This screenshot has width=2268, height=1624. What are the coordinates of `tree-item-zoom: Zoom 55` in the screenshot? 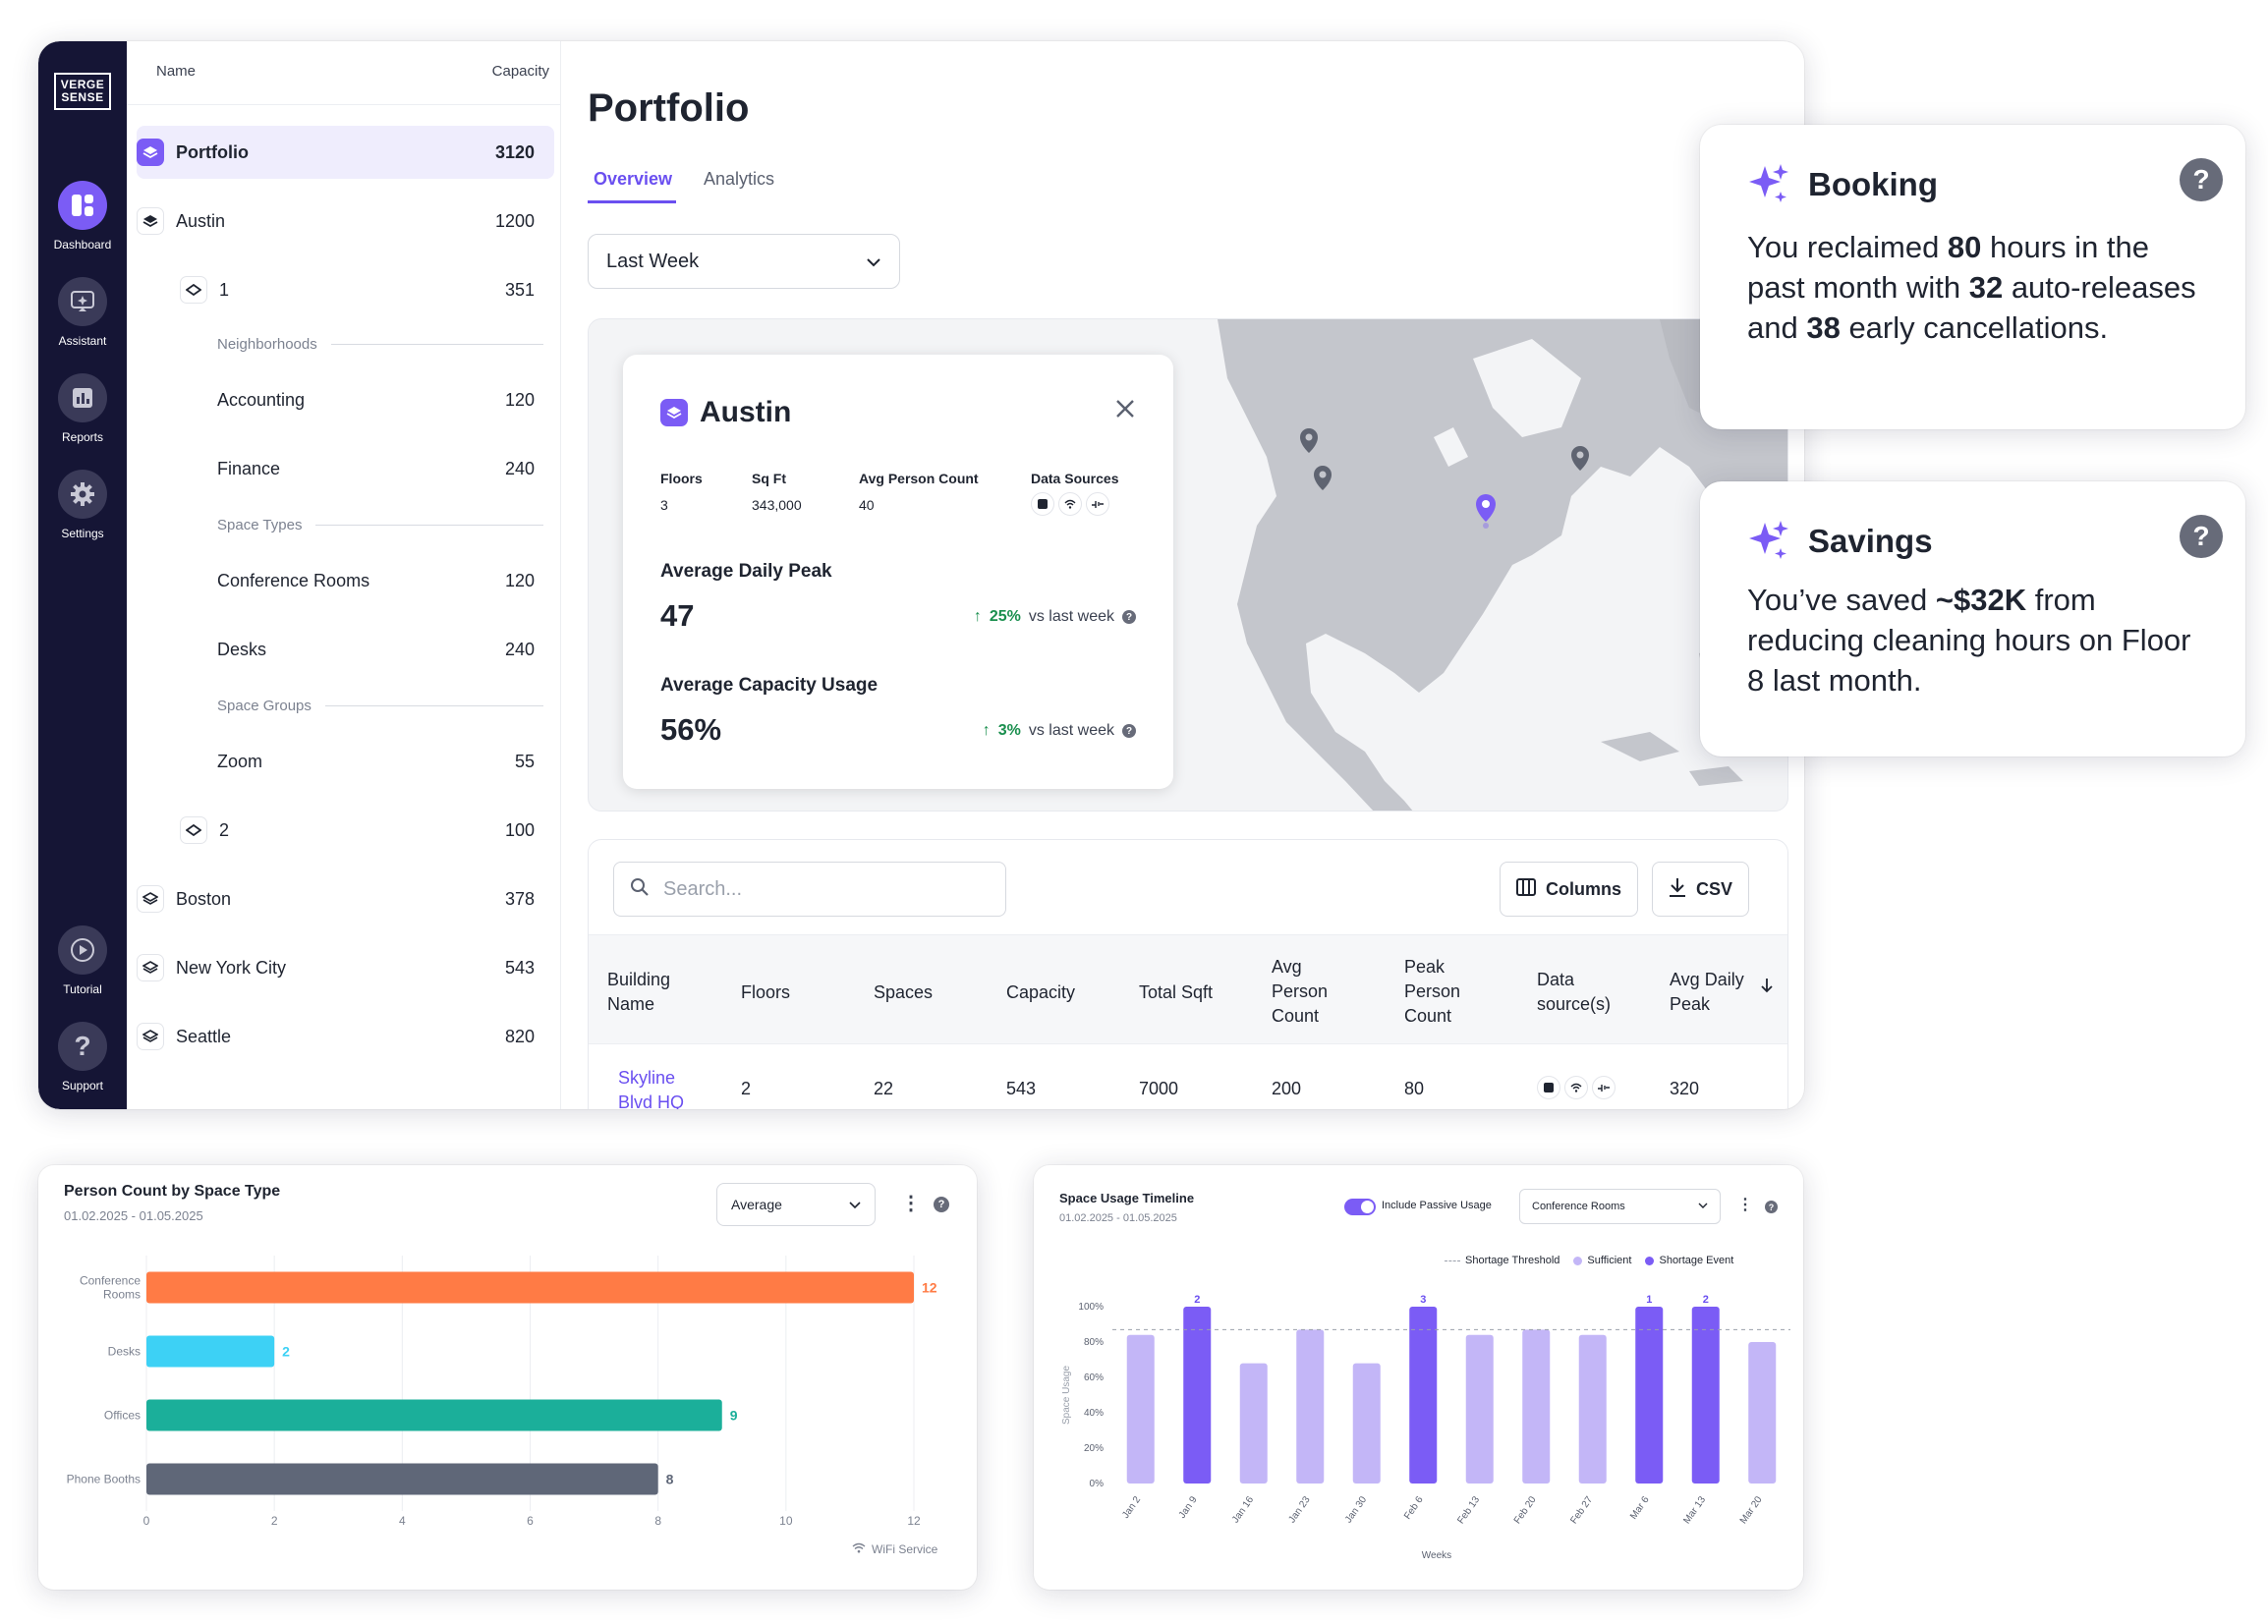 It's located at (376, 761).